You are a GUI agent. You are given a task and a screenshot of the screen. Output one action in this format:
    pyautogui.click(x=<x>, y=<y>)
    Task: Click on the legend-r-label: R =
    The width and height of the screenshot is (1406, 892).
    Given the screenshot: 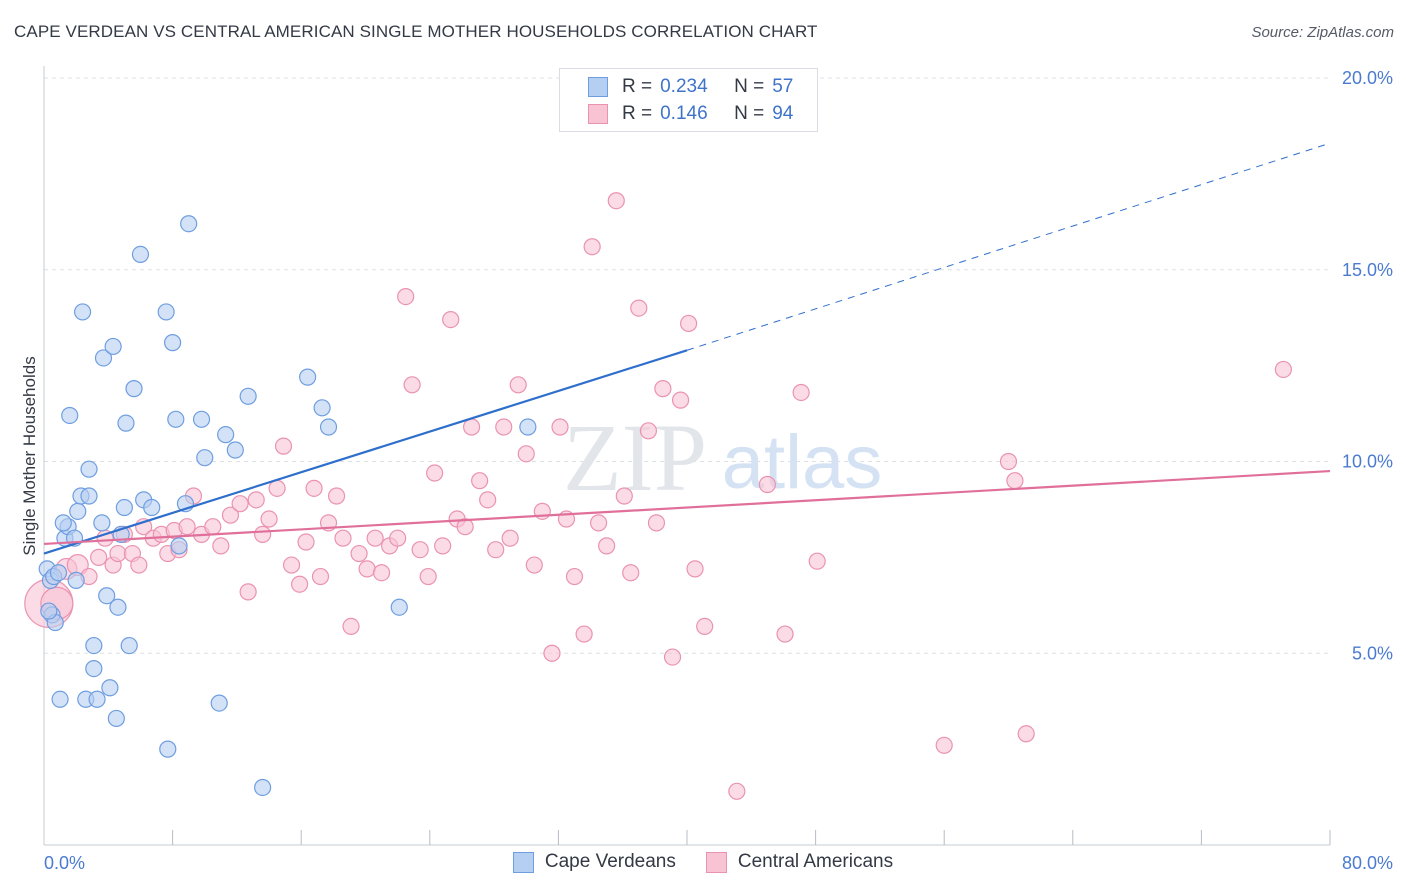 What is the action you would take?
    pyautogui.click(x=637, y=86)
    